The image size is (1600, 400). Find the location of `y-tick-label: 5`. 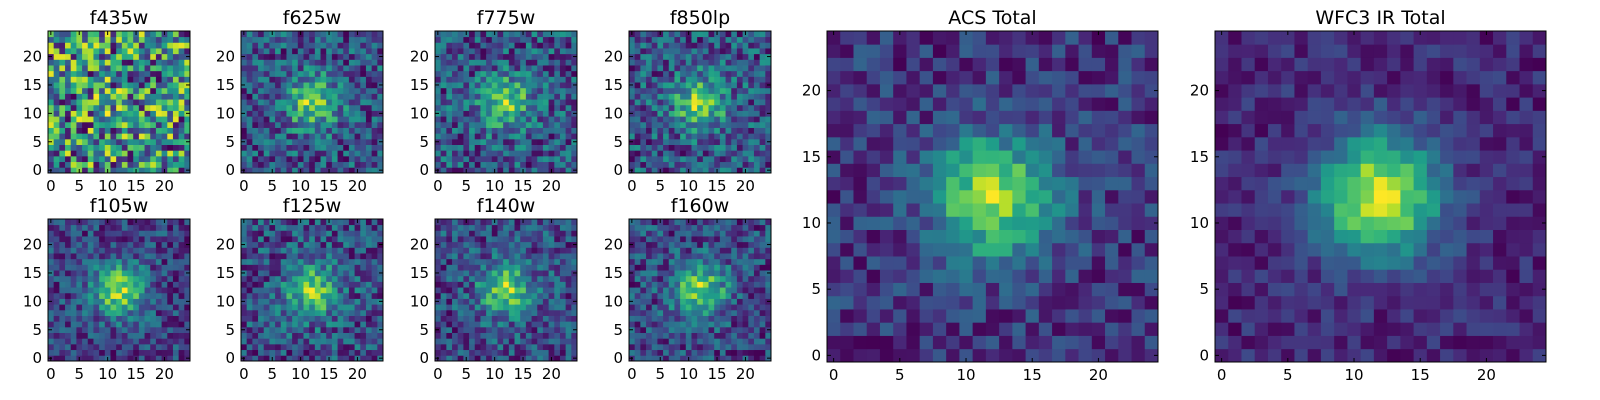

y-tick-label: 5 is located at coordinates (230, 142).